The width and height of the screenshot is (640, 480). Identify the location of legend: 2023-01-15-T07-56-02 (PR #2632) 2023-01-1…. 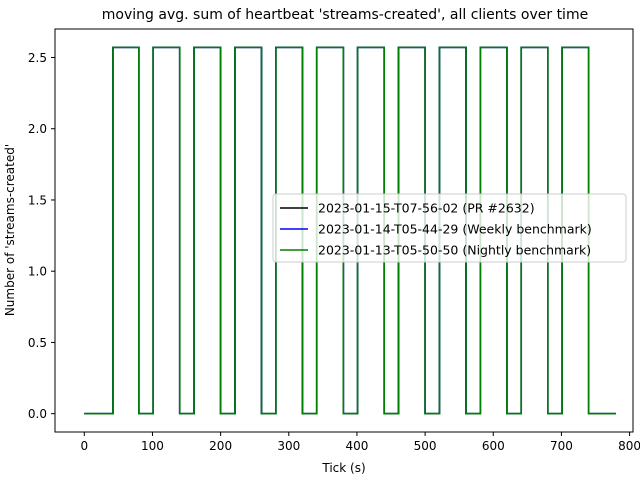
(449, 228).